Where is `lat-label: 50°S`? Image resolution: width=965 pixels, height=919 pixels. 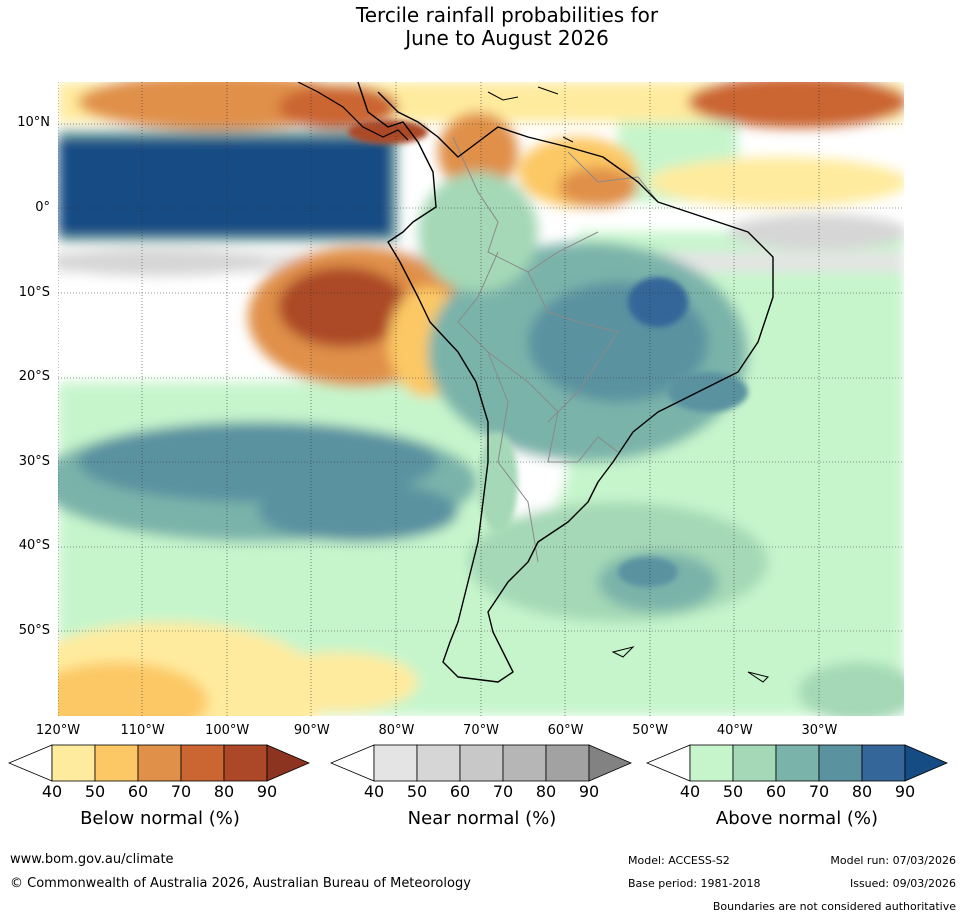
lat-label: 50°S is located at coordinates (34, 630).